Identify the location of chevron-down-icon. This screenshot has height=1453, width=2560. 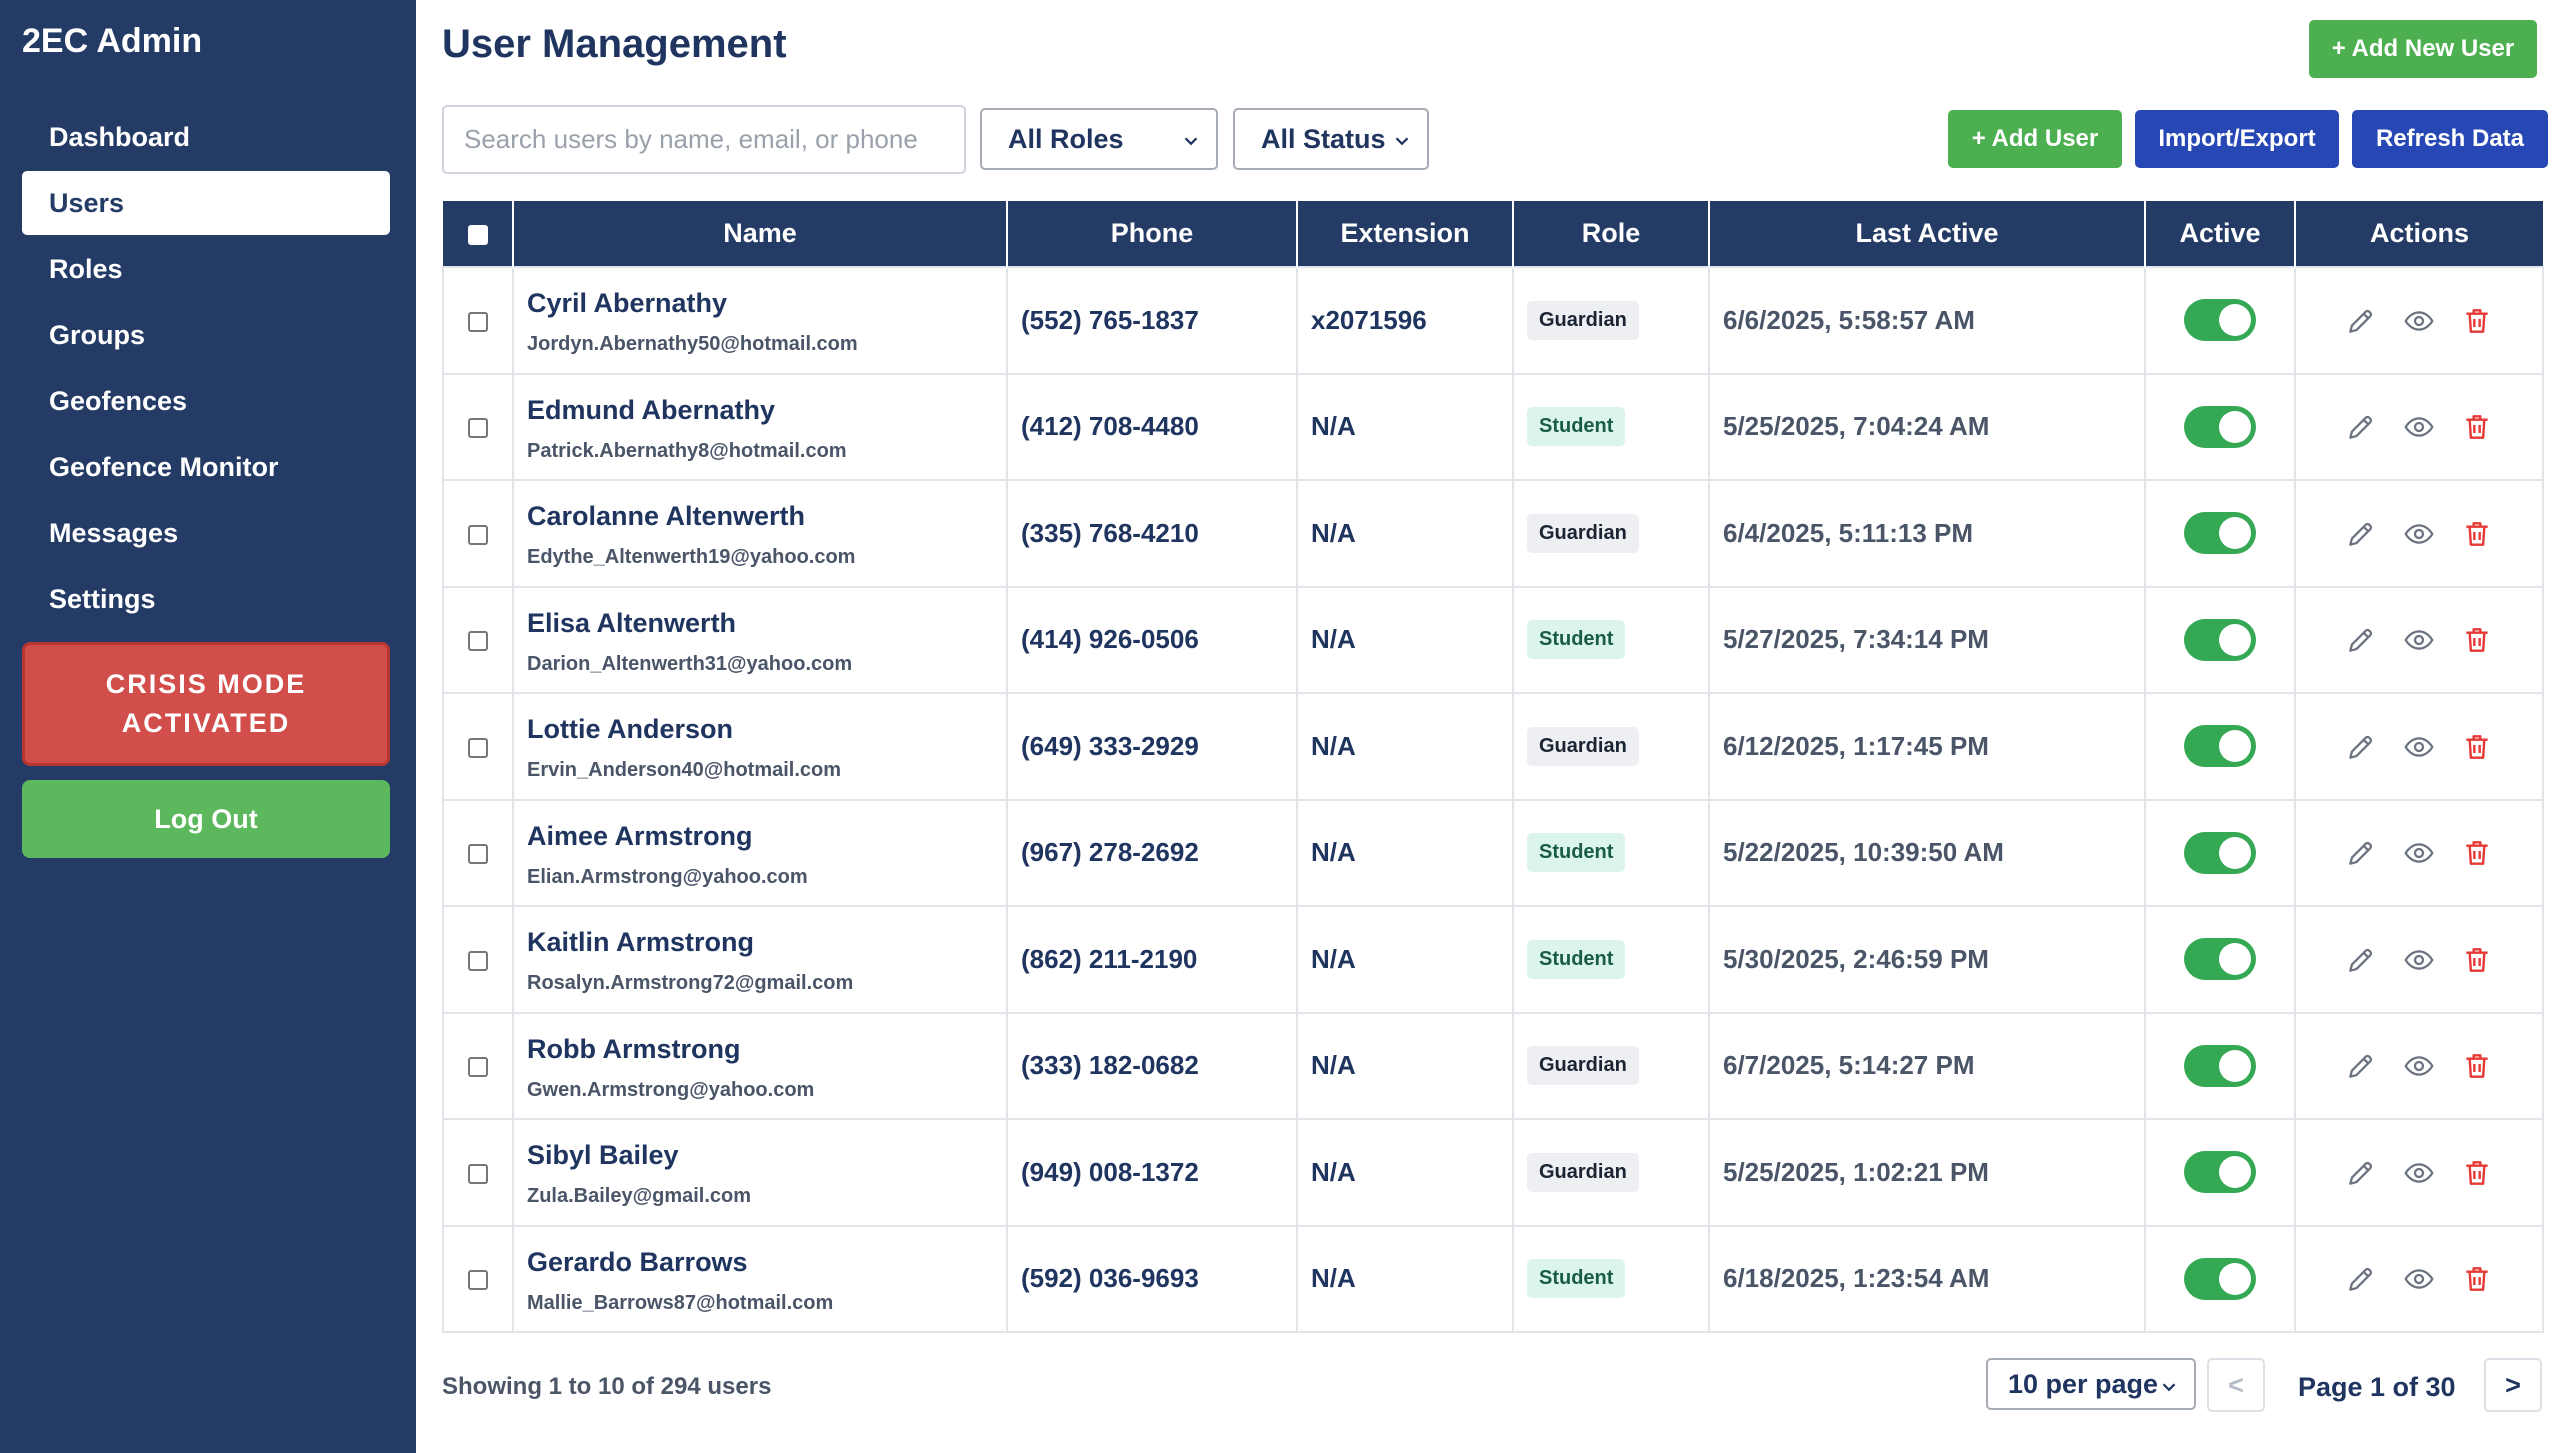
(1402, 143).